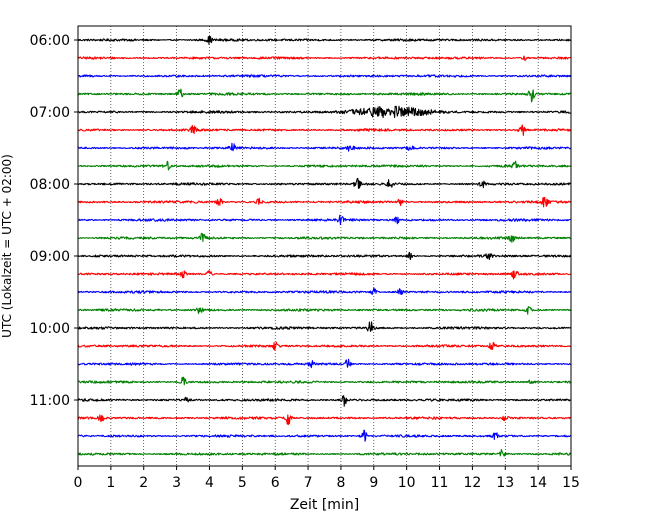 Image resolution: width=650 pixels, height=520 pixels. I want to click on x-axis-ticks: 0 1 2 3 4 5 6 7 8 9 10 11 12 13 14 15, so click(327, 478).